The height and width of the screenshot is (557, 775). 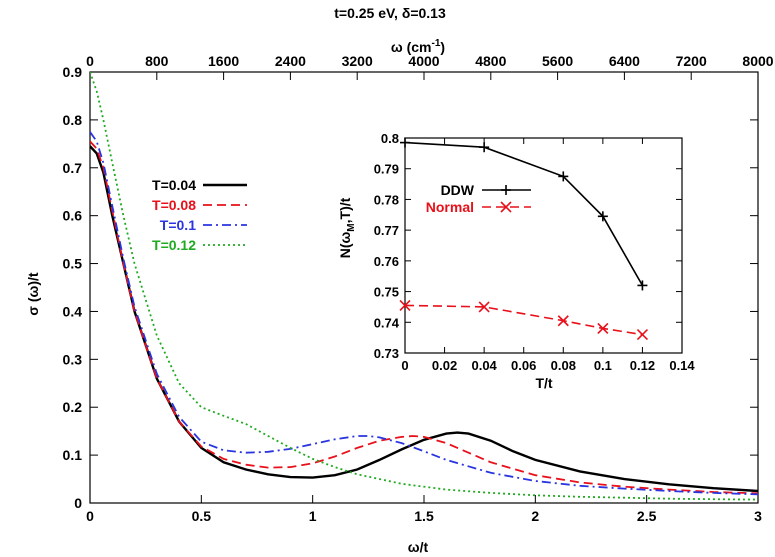 I want to click on top-tick-label: 7200, so click(x=691, y=61).